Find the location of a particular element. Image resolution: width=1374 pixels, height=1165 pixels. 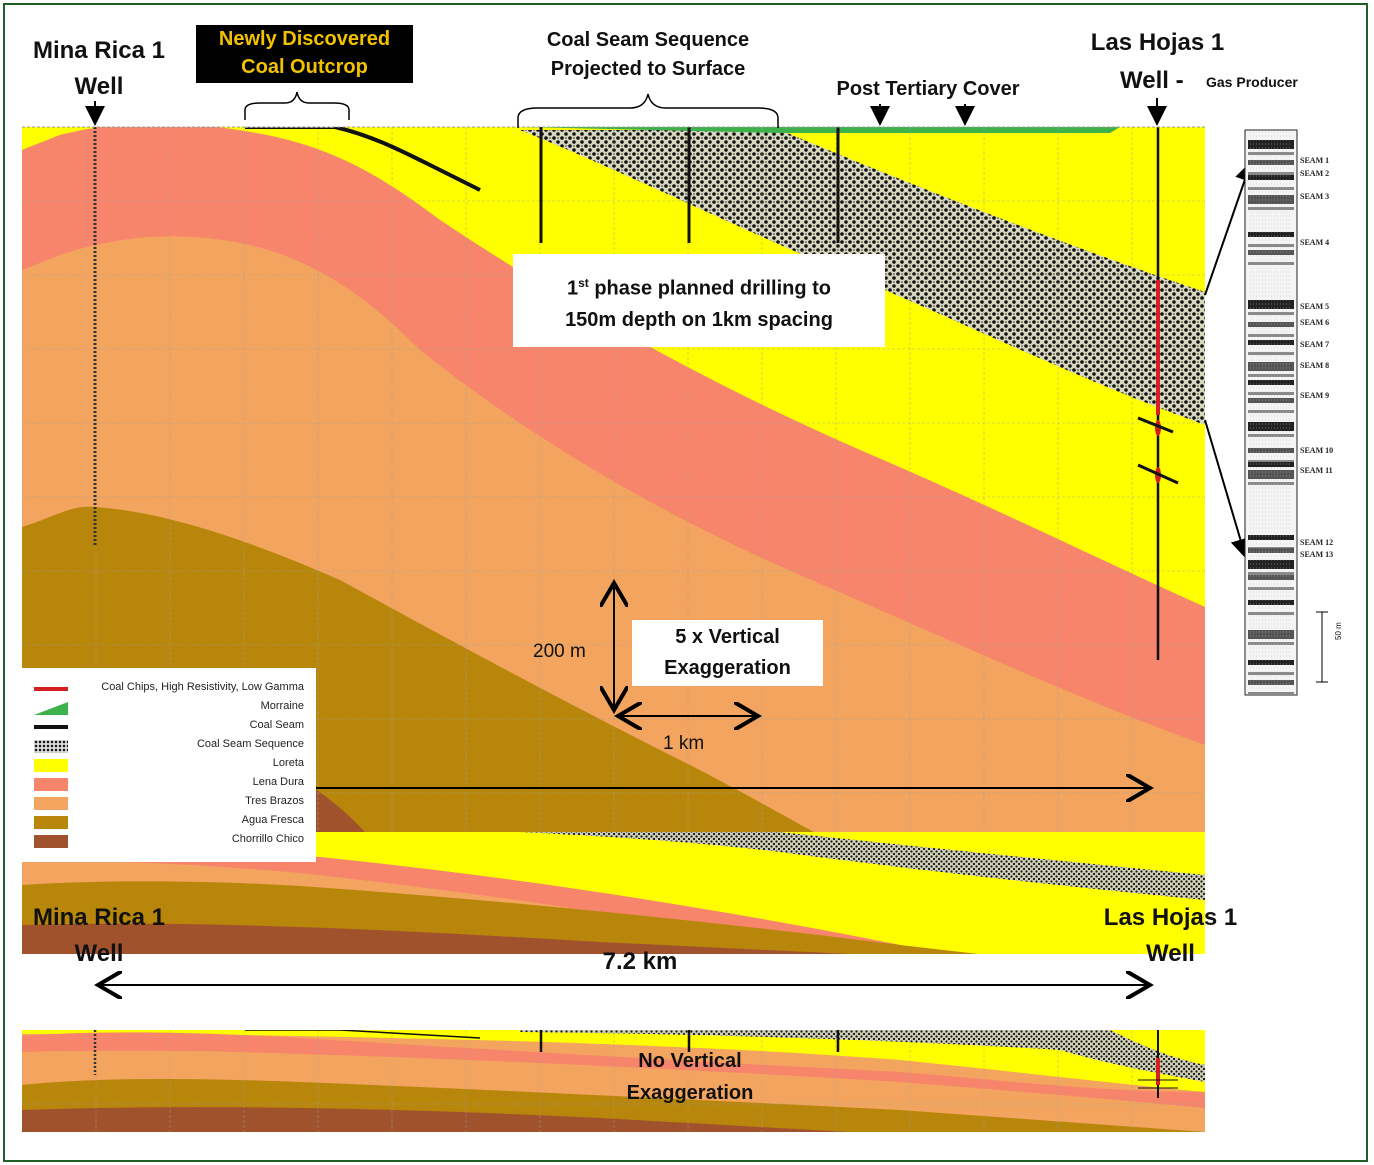

seam-label: SEAM 1 is located at coordinates (1315, 160).